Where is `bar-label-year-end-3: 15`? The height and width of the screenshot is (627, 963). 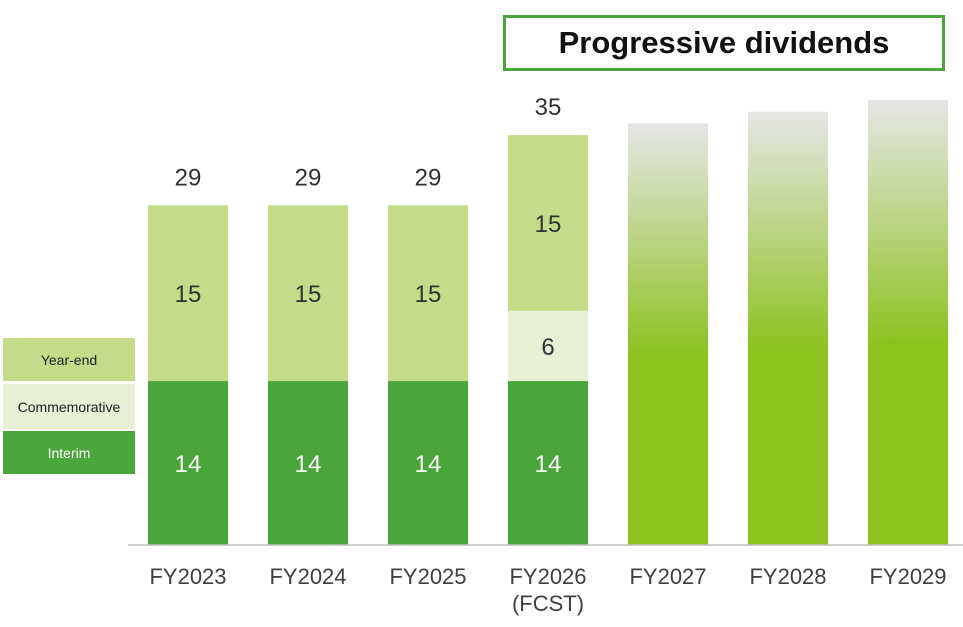 bar-label-year-end-3: 15 is located at coordinates (548, 224).